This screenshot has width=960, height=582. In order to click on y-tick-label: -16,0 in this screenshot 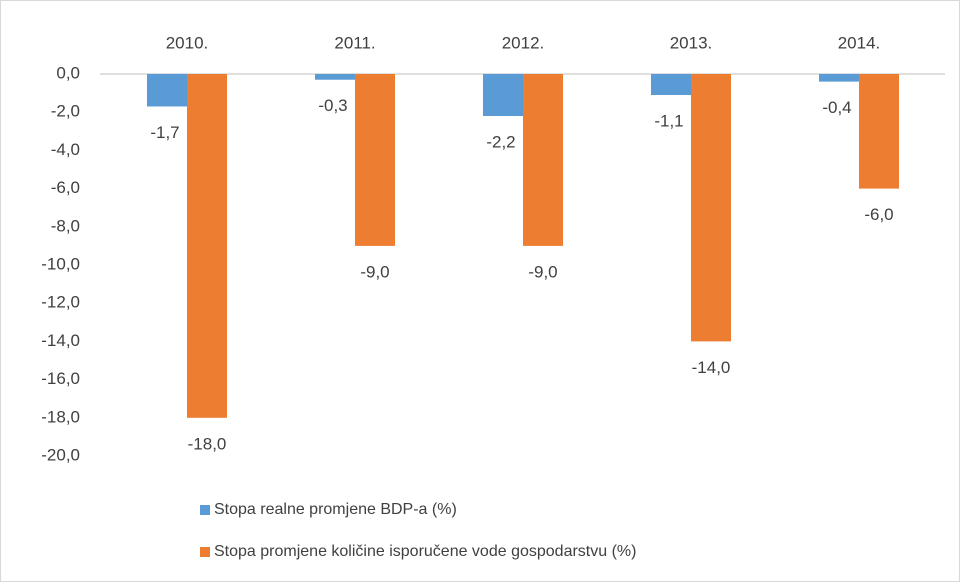, I will do `click(60, 378)`.